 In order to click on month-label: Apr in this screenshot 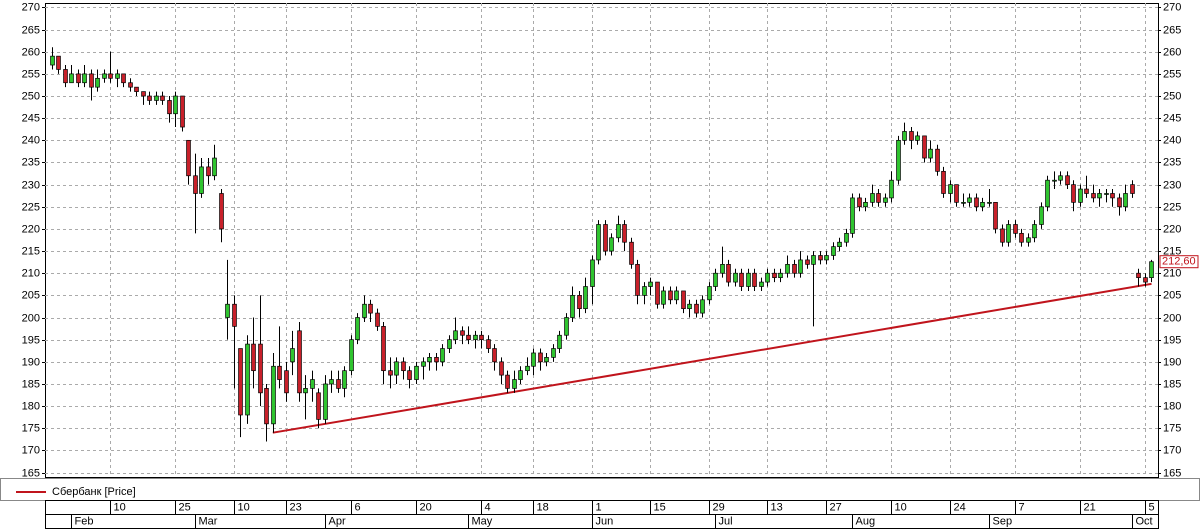, I will do `click(337, 521)`.